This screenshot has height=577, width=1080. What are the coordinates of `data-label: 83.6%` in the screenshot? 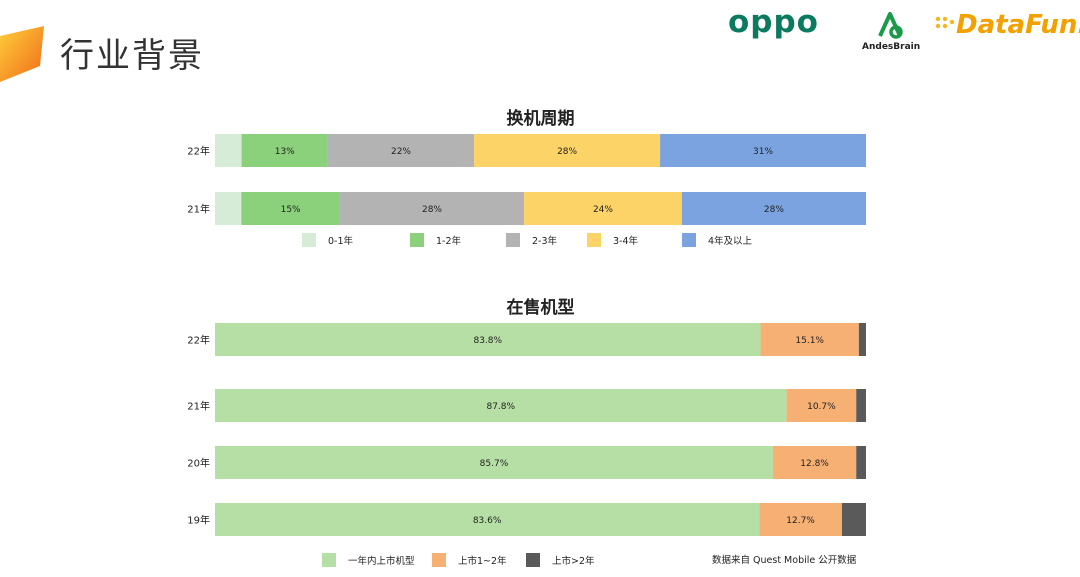 It's located at (487, 521).